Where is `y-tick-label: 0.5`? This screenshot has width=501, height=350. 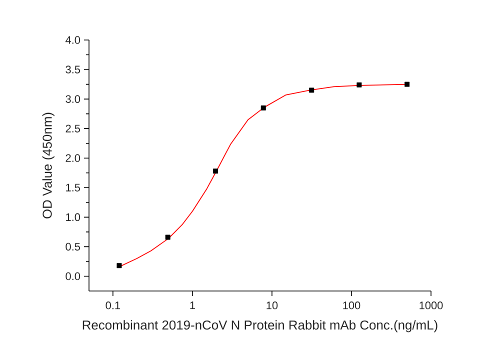
y-tick-label: 0.5 is located at coordinates (73, 246).